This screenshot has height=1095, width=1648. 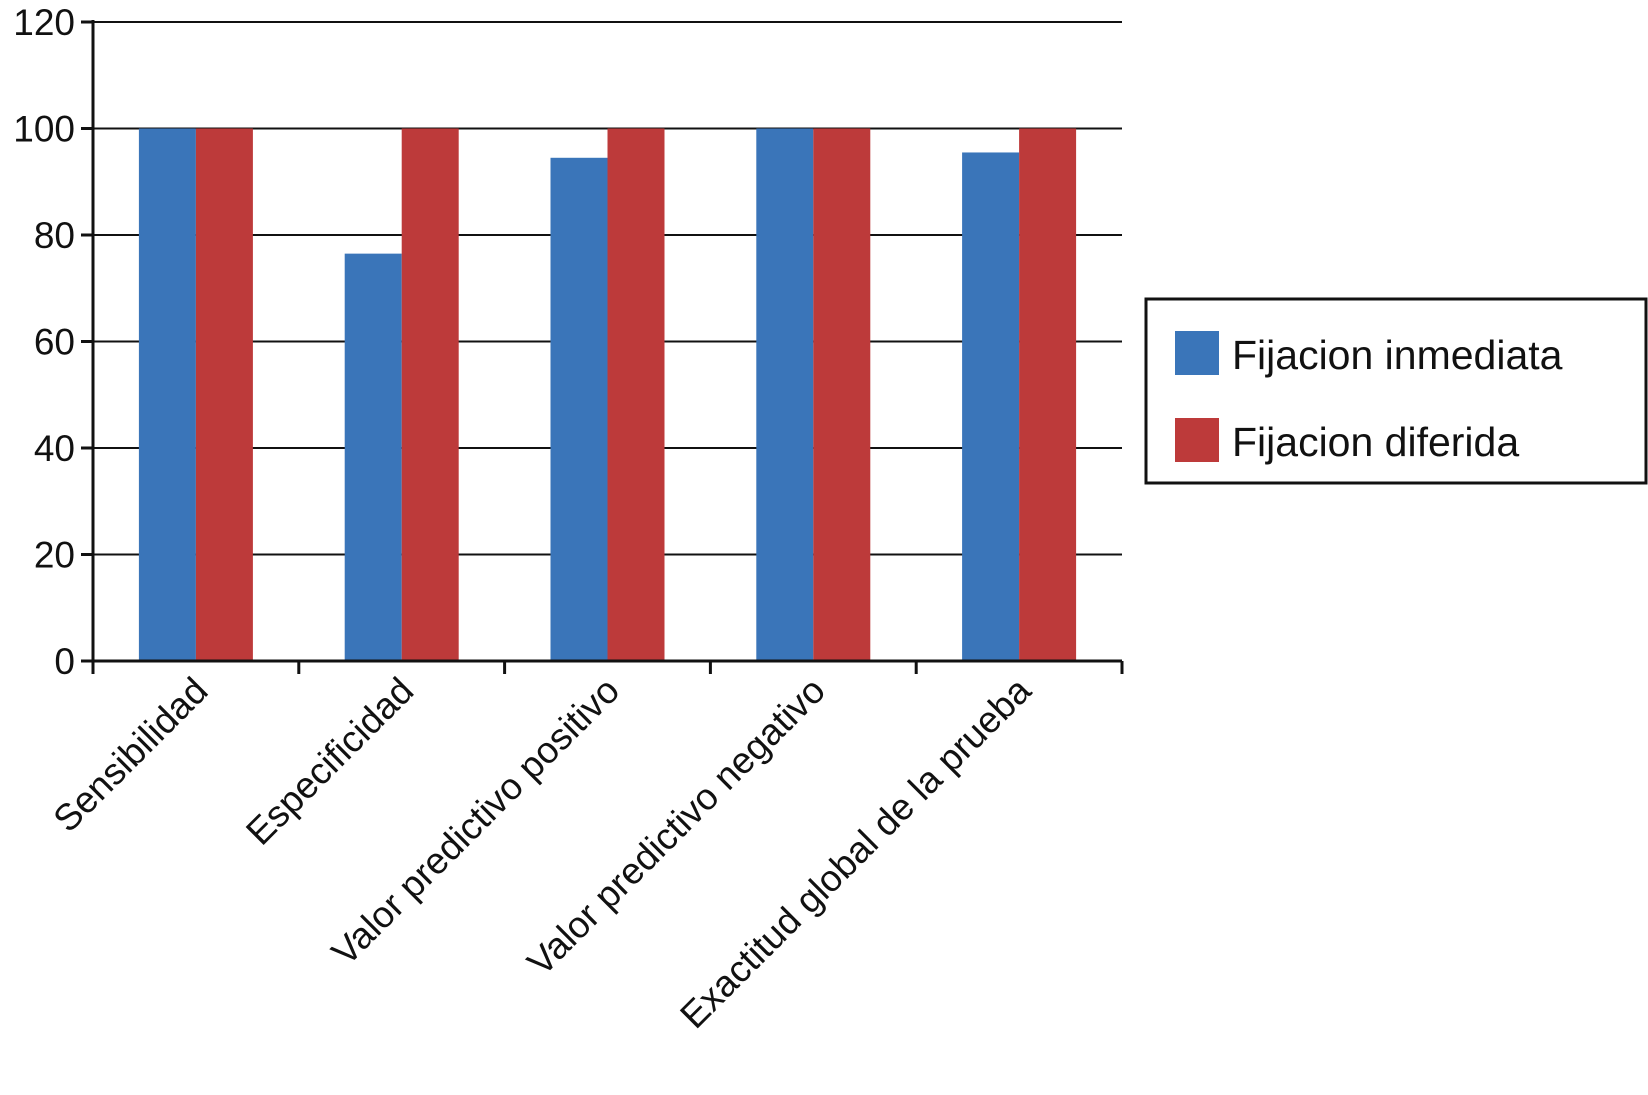 I want to click on y-tick-label: 20, so click(x=54, y=555).